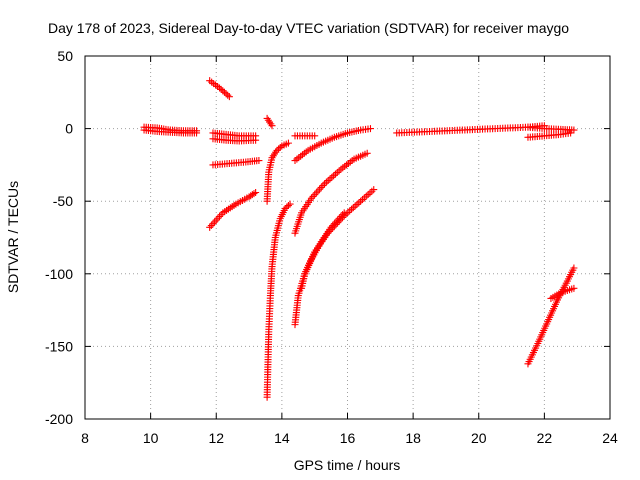 The width and height of the screenshot is (640, 480). What do you see at coordinates (545, 438) in the screenshot?
I see `x-tick-label: 22` at bounding box center [545, 438].